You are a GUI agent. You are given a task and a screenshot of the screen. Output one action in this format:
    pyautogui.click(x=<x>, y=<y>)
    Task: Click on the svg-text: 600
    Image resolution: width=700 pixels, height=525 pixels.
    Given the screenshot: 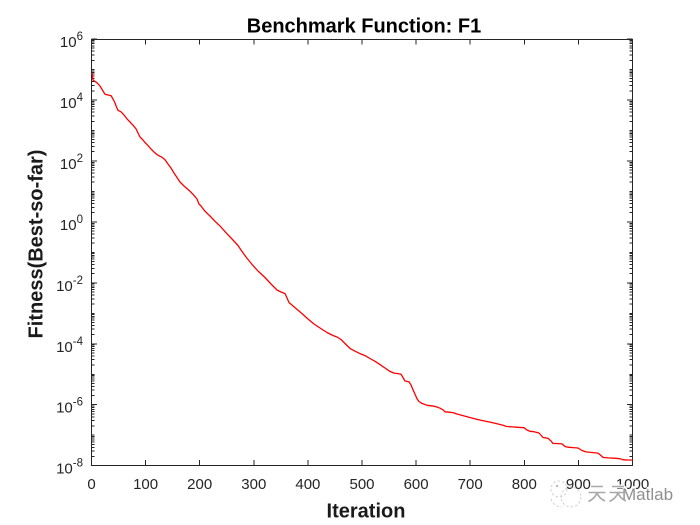 What is the action you would take?
    pyautogui.click(x=416, y=484)
    